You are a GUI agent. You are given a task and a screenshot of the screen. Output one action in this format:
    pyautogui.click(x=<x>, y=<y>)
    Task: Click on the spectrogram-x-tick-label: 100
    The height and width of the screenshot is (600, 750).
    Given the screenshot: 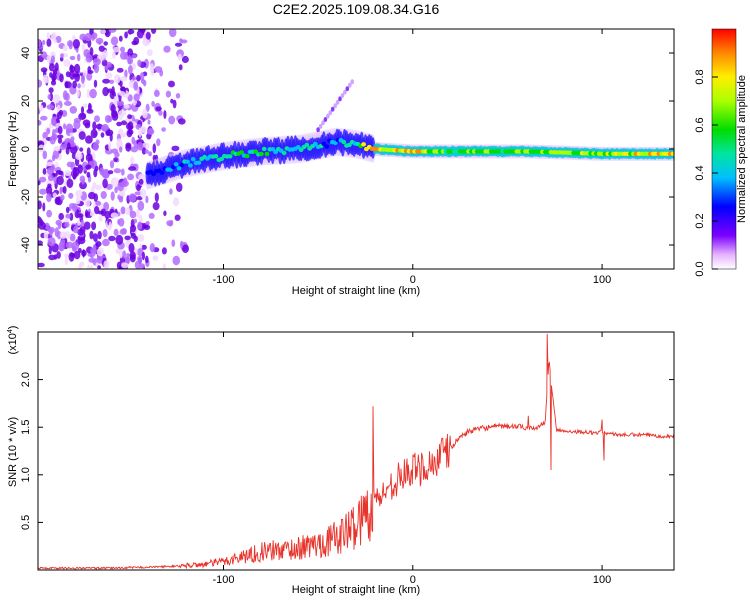 What is the action you would take?
    pyautogui.click(x=602, y=280)
    